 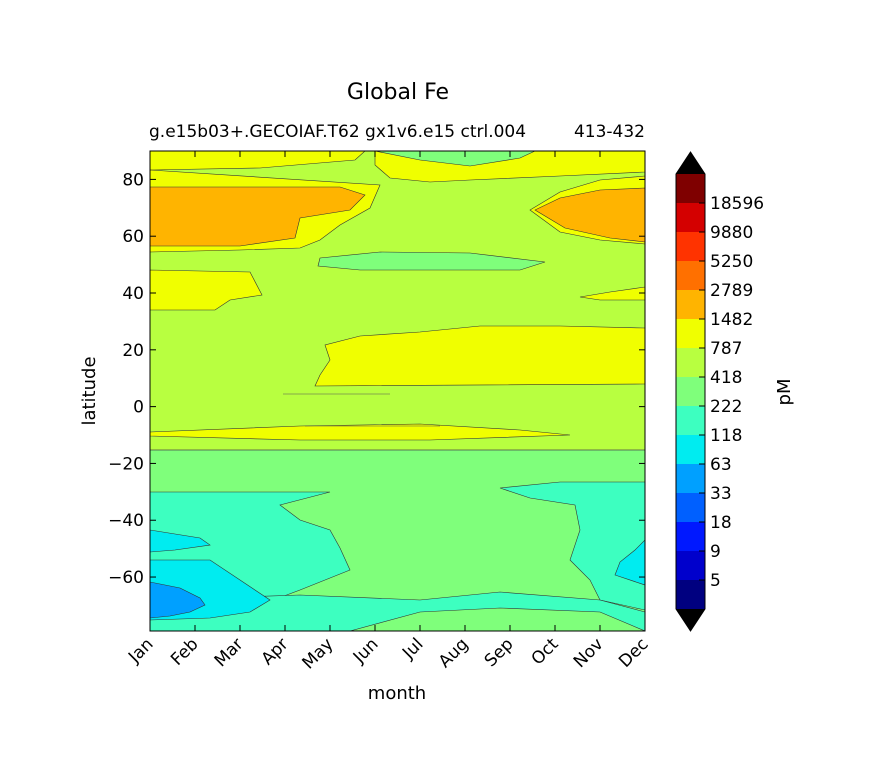 I want to click on contour-lines, so click(x=397, y=422).